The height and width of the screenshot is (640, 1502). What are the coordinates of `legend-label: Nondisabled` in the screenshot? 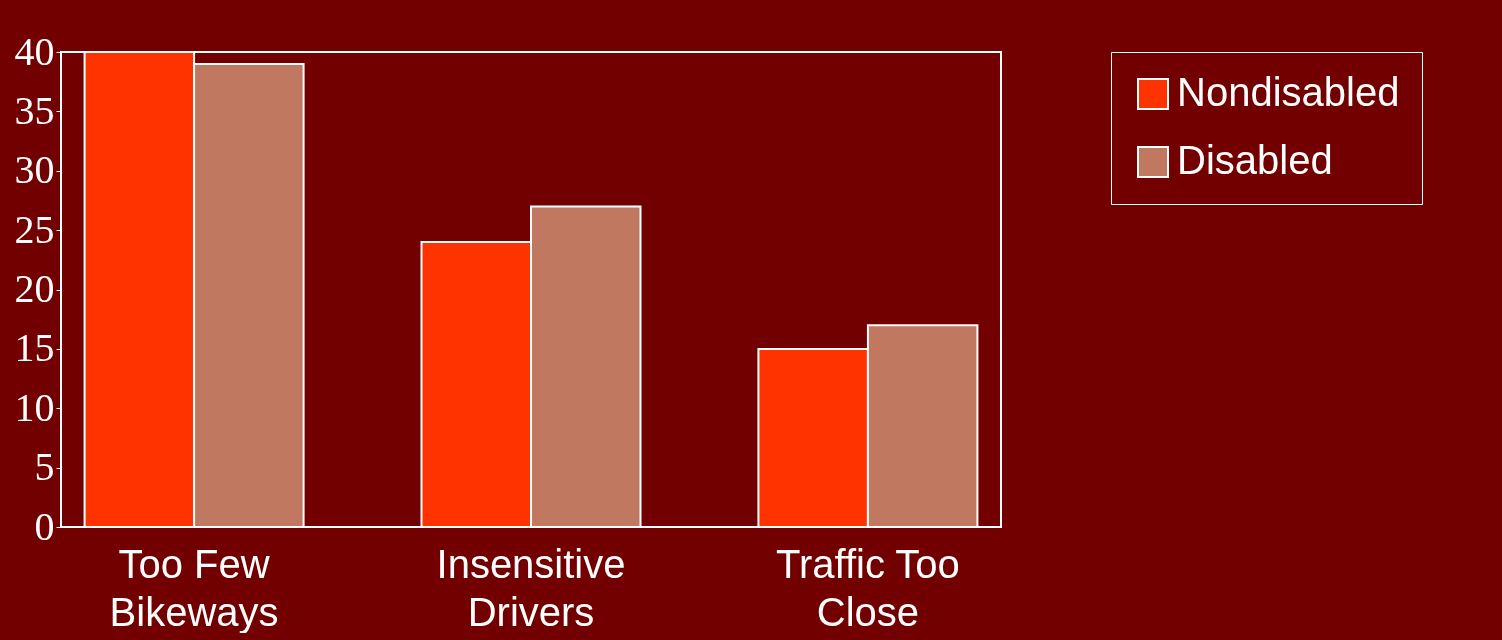 It's located at (1288, 92).